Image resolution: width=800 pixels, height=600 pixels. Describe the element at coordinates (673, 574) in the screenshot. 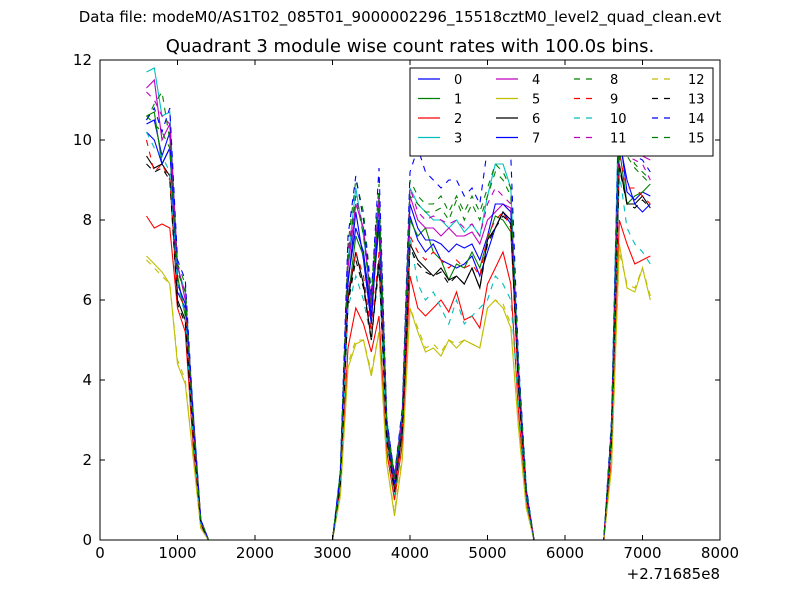

I see `x-offset-label: +2.71685e8` at that location.